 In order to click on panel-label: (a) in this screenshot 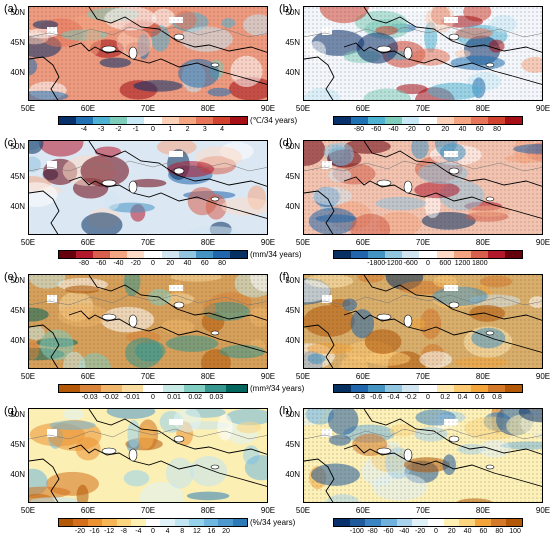, I will do `click(11, 9)`.